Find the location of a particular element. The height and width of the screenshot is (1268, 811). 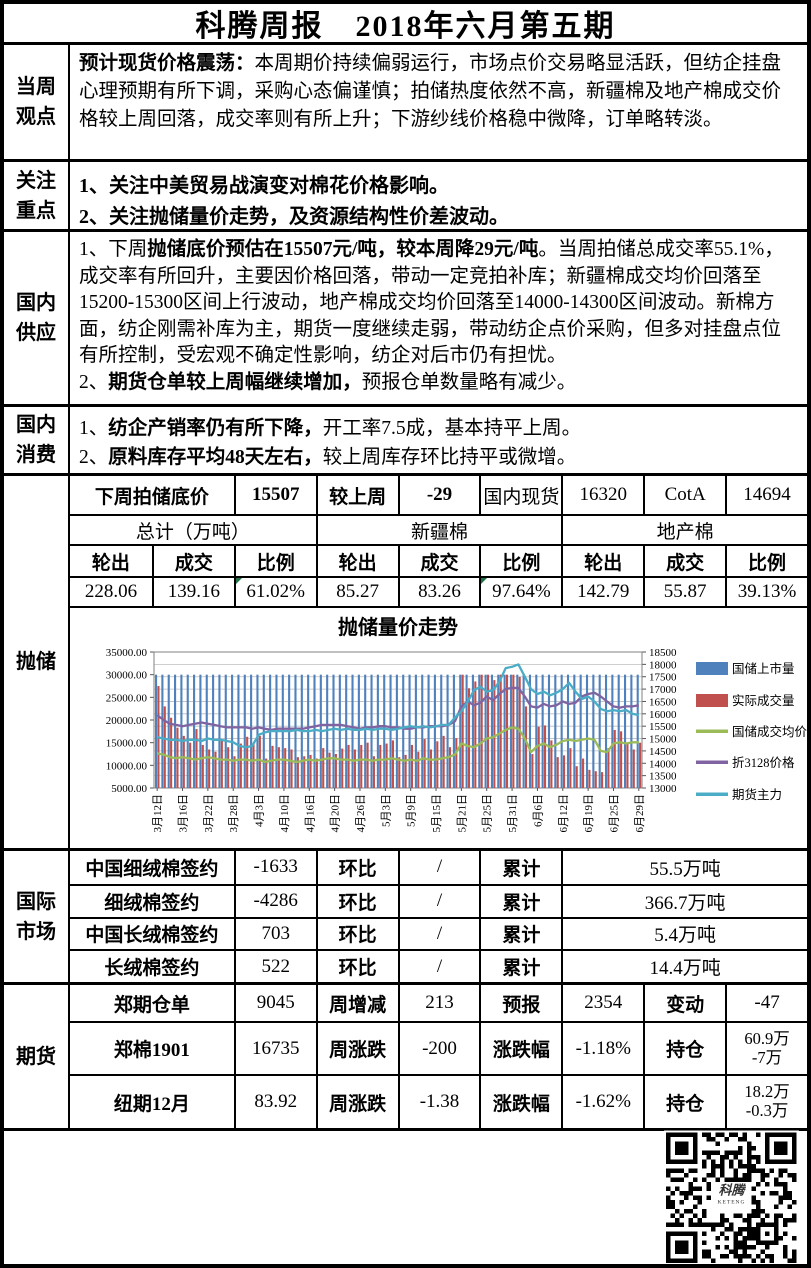

svg-text: 18000 is located at coordinates (663, 665).